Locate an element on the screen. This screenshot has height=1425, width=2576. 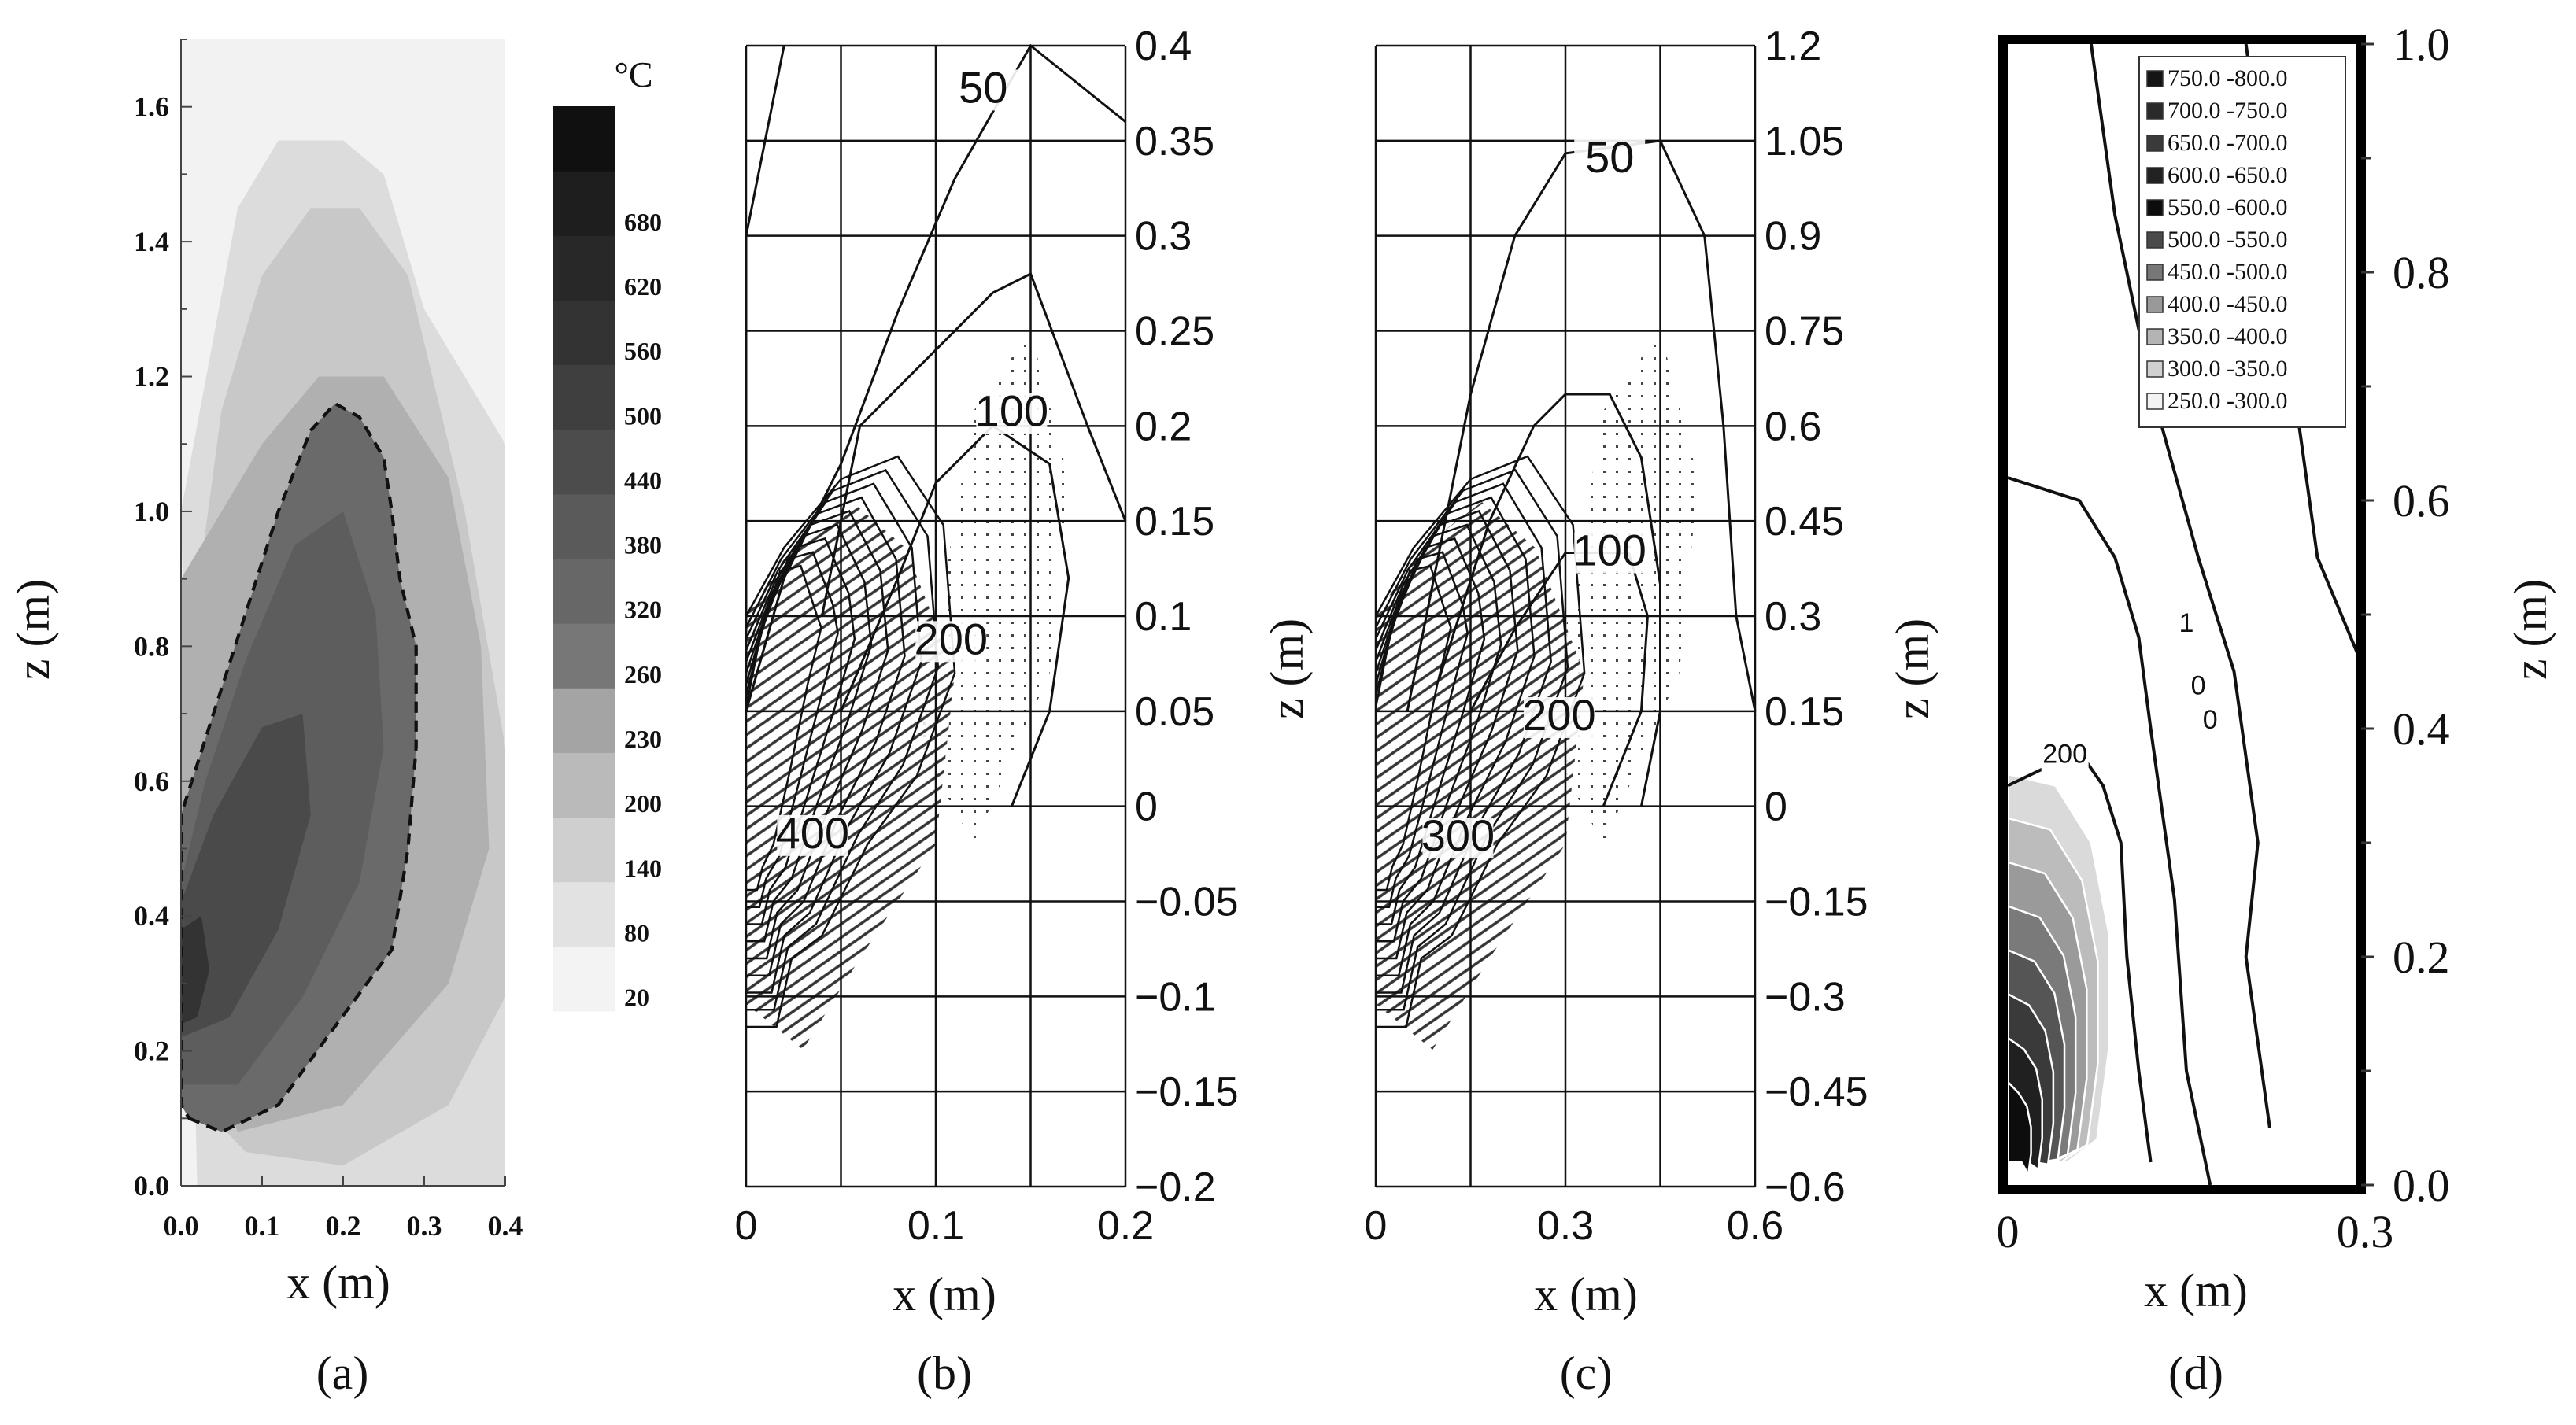
panel-c-ytick-label: −0.15 is located at coordinates (1816, 902).